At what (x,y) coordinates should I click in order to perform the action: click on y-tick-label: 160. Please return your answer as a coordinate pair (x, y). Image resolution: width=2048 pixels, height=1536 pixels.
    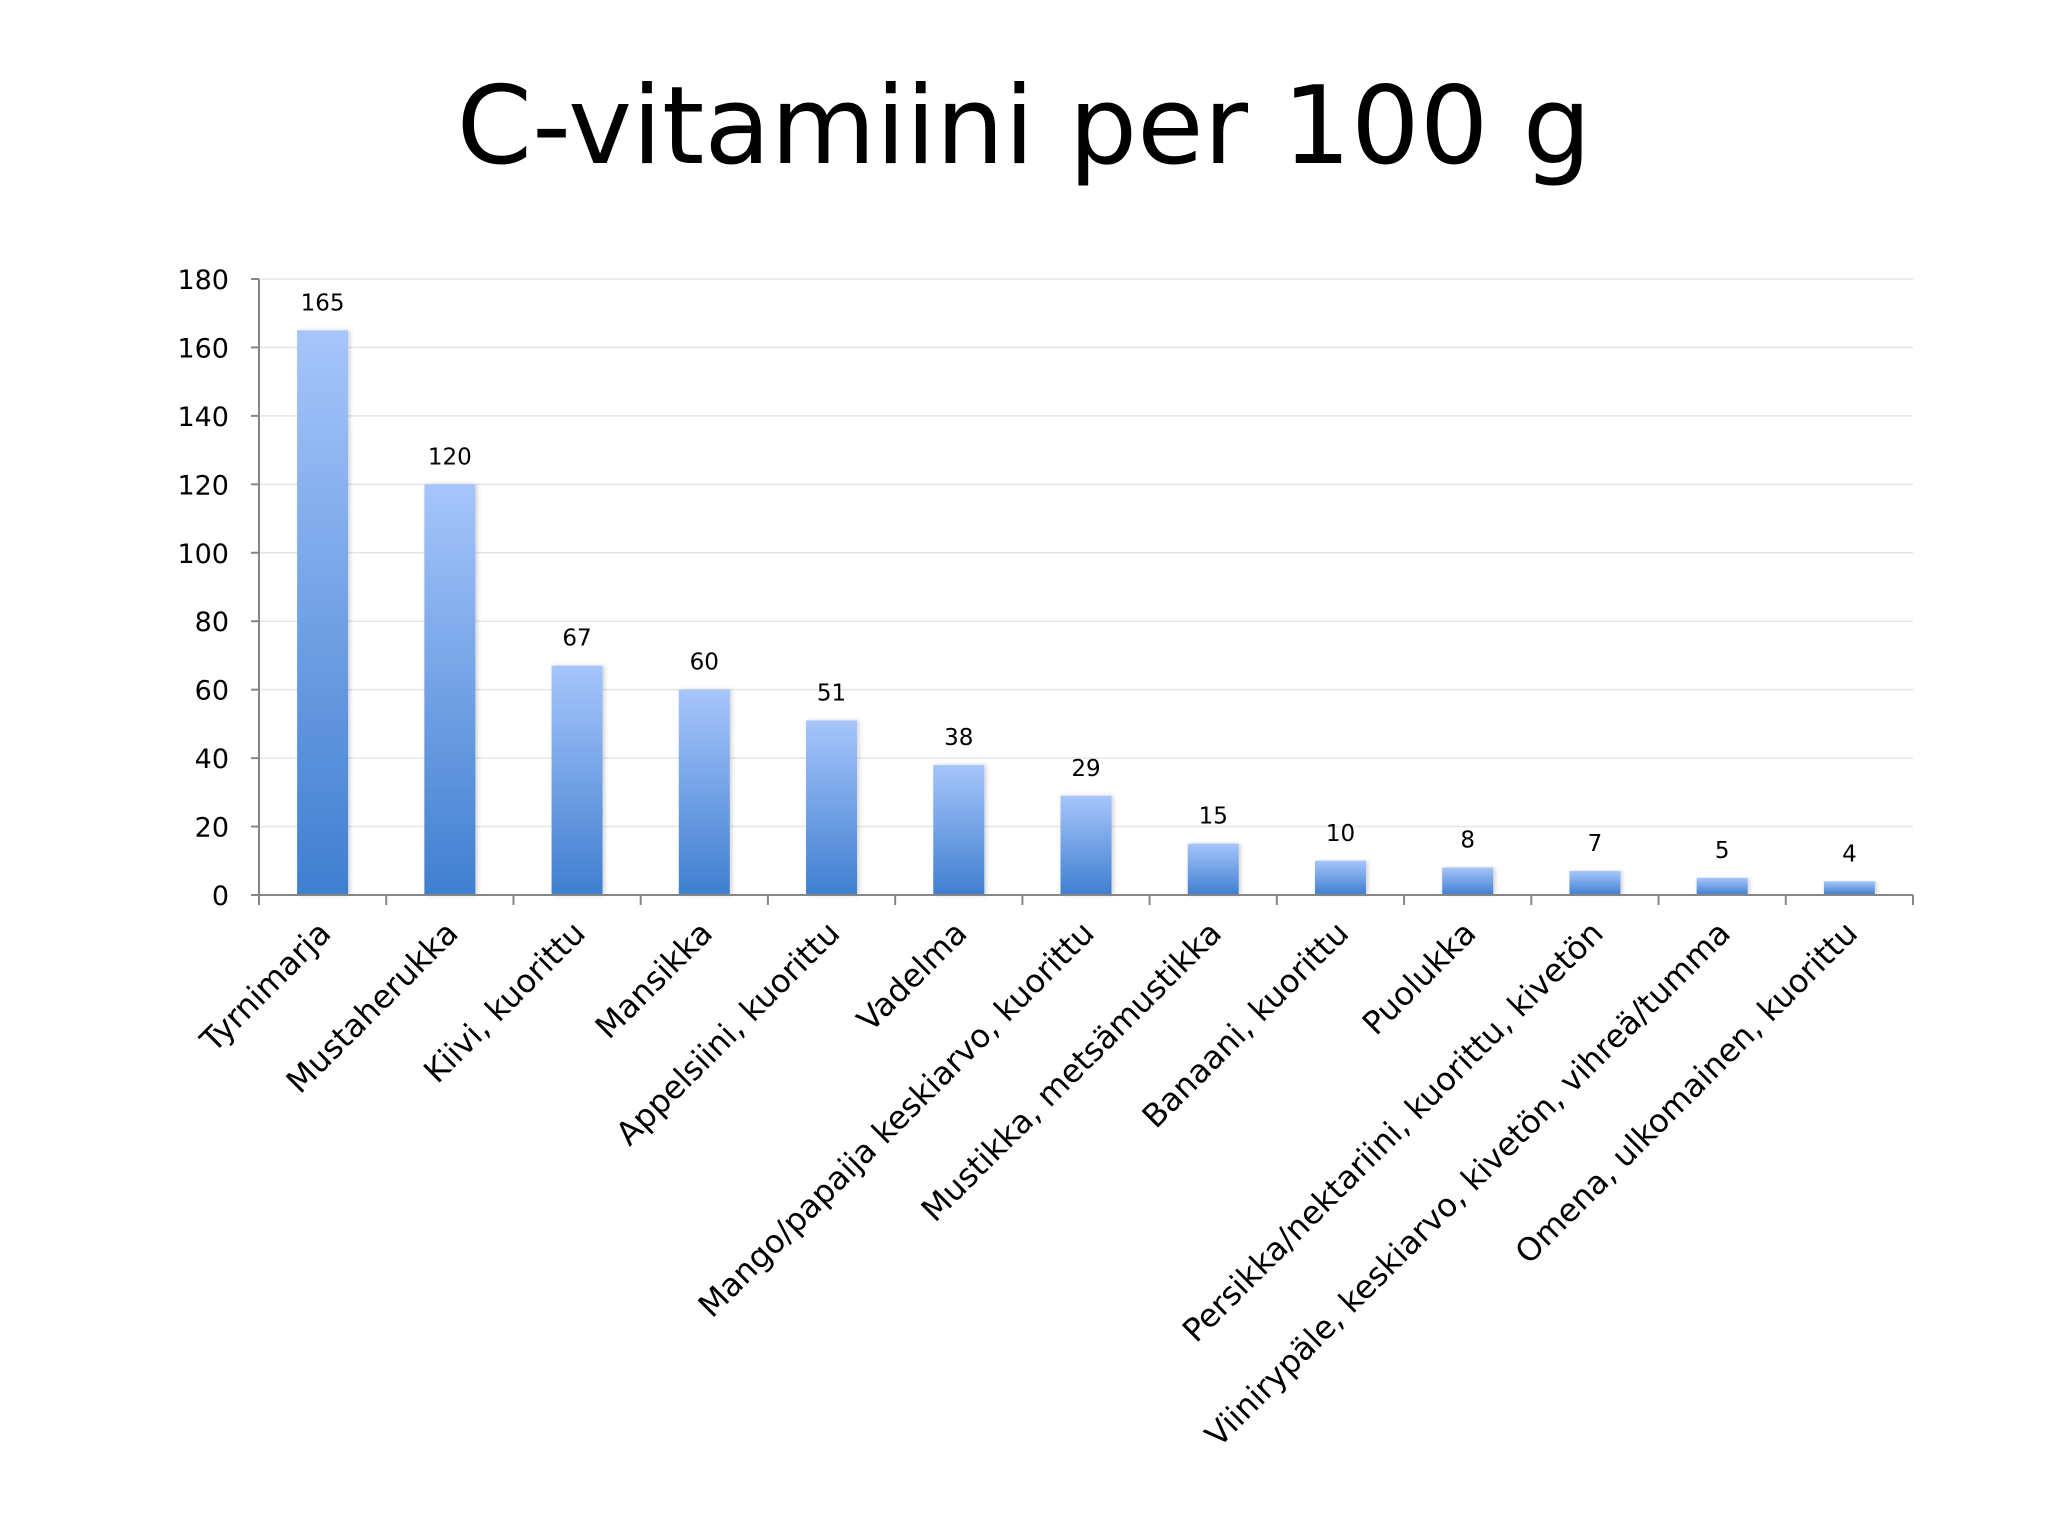
    Looking at the image, I should click on (203, 348).